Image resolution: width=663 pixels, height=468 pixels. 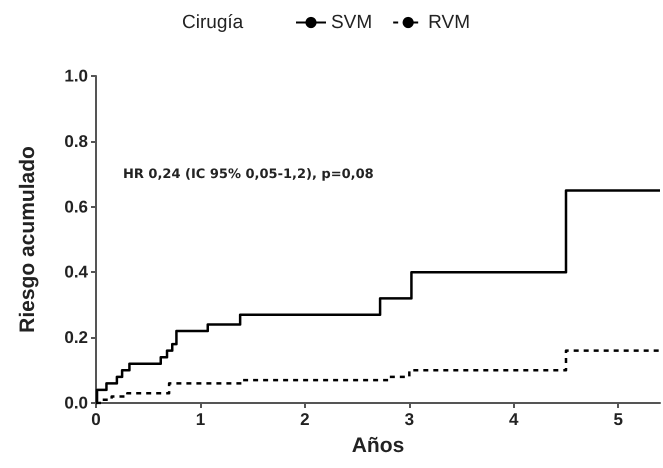 I want to click on x-tick-label: 1, so click(x=201, y=419).